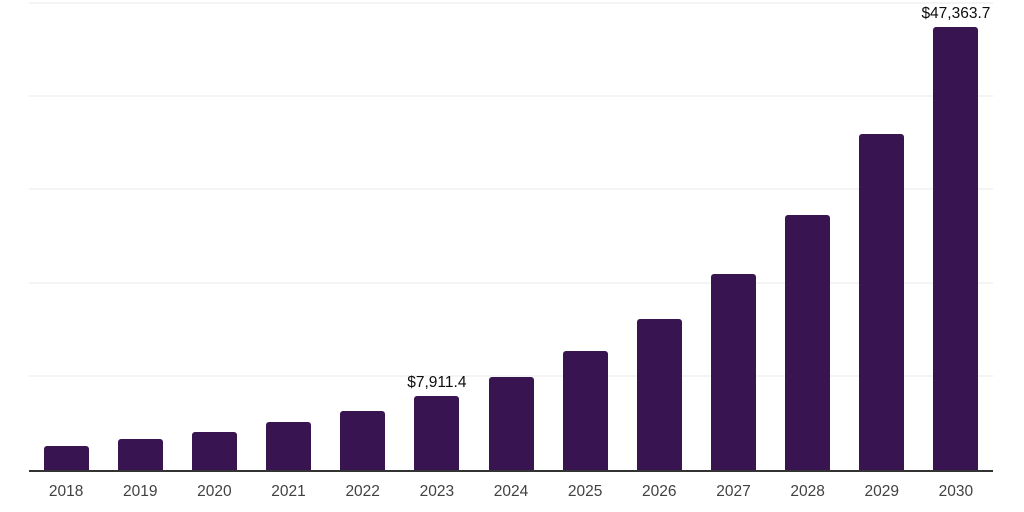  What do you see at coordinates (511, 423) in the screenshot?
I see `bar-2024` at bounding box center [511, 423].